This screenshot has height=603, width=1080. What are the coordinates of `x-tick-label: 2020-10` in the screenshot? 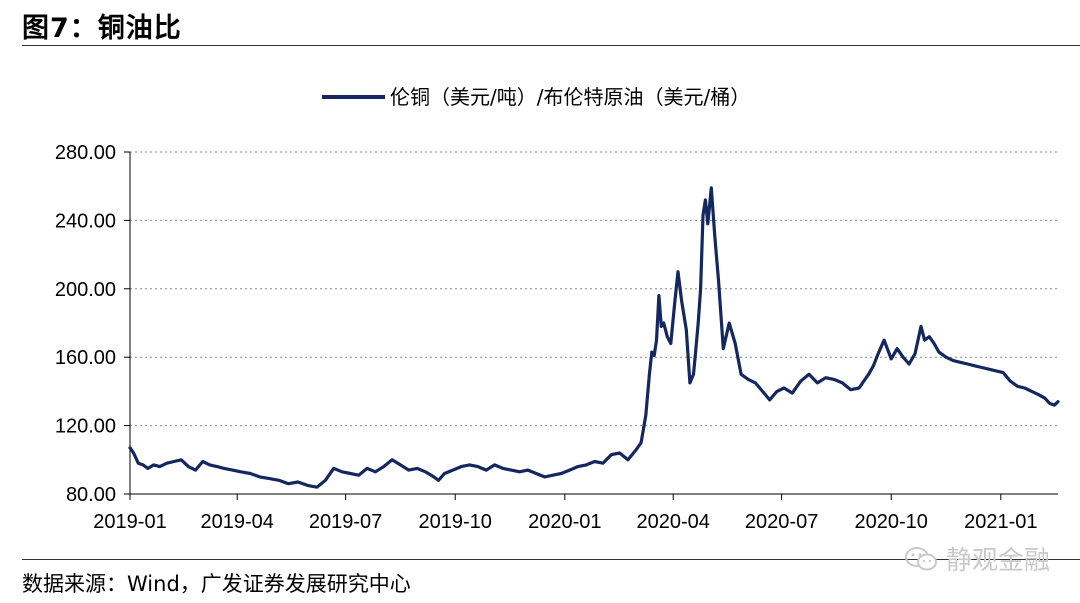 It's located at (891, 522).